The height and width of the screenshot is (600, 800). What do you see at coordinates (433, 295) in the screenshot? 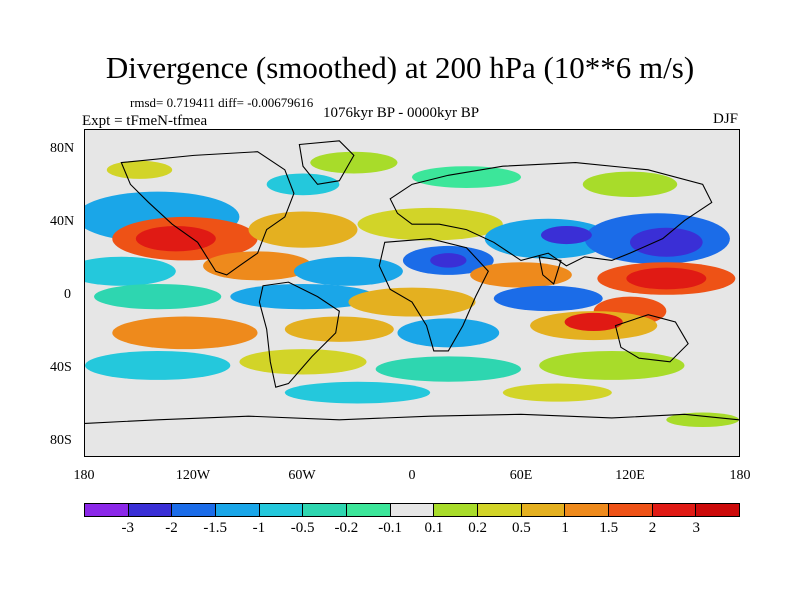
I see `coastline-africa` at bounding box center [433, 295].